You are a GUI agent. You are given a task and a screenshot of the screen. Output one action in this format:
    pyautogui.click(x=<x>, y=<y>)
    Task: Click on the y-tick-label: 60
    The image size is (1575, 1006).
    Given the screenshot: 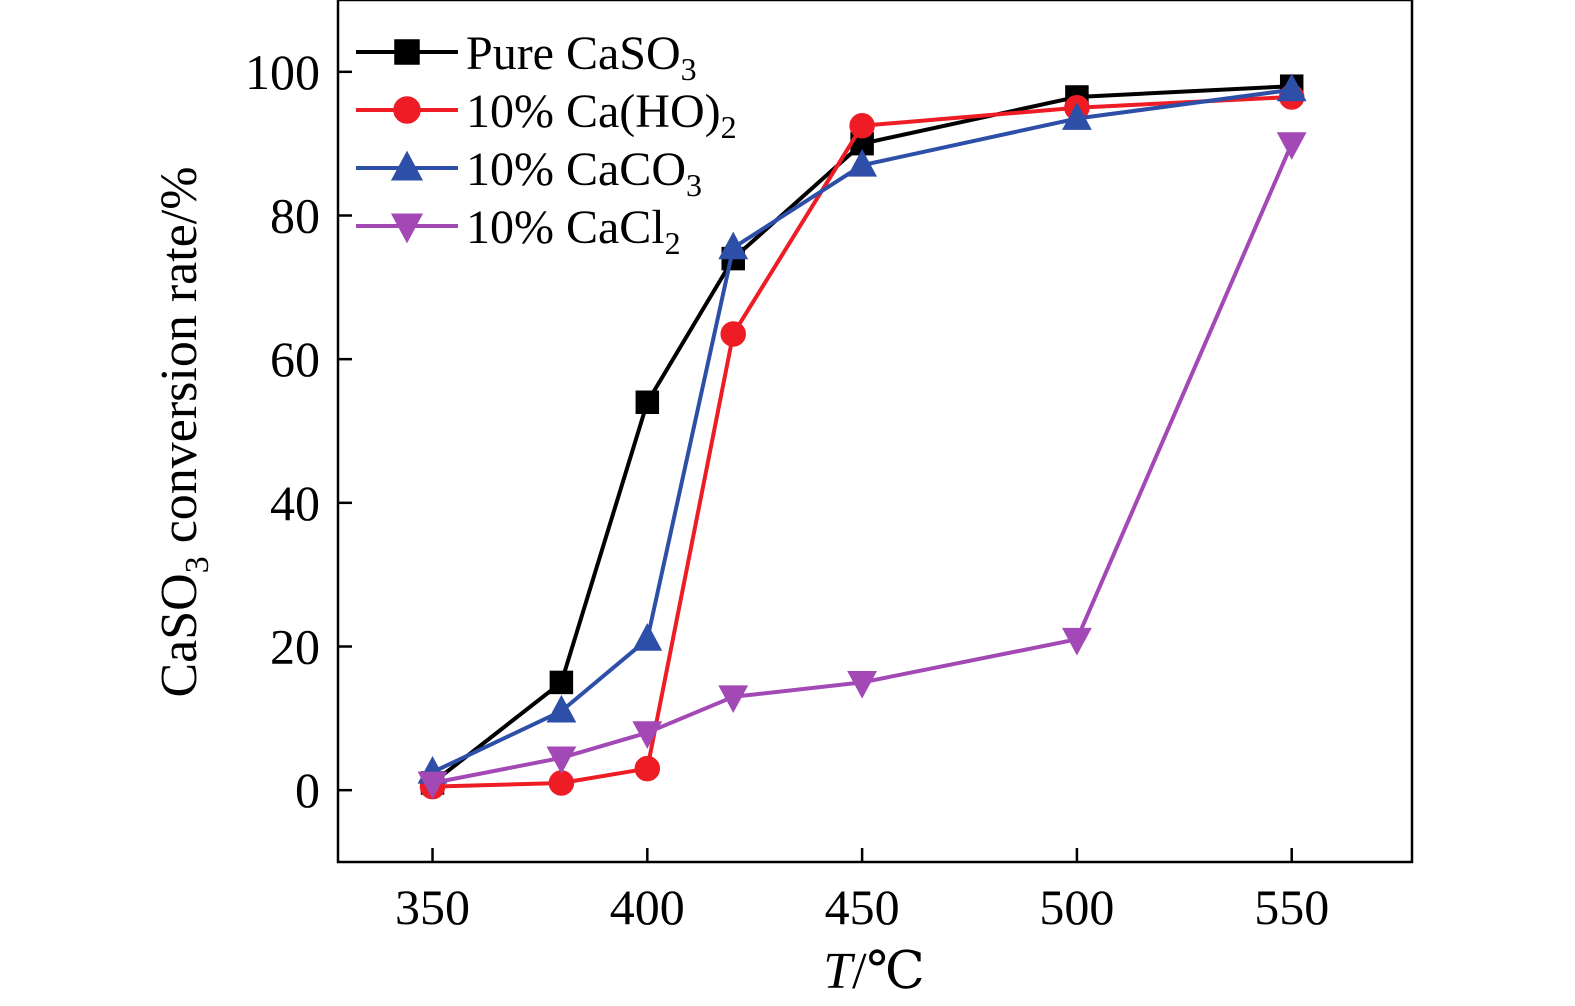 What is the action you would take?
    pyautogui.click(x=295, y=359)
    